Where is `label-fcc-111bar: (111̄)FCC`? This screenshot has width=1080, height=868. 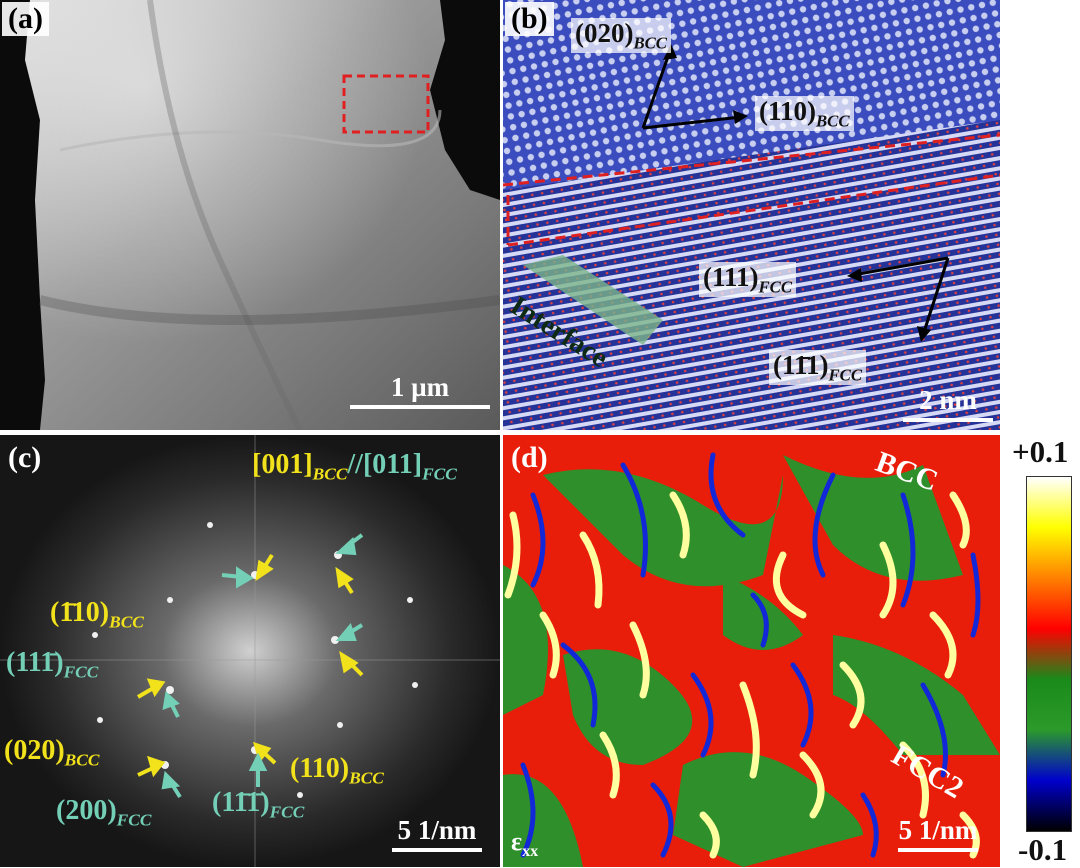
label-fcc-111bar: (111̄)FCC is located at coordinates (52, 664).